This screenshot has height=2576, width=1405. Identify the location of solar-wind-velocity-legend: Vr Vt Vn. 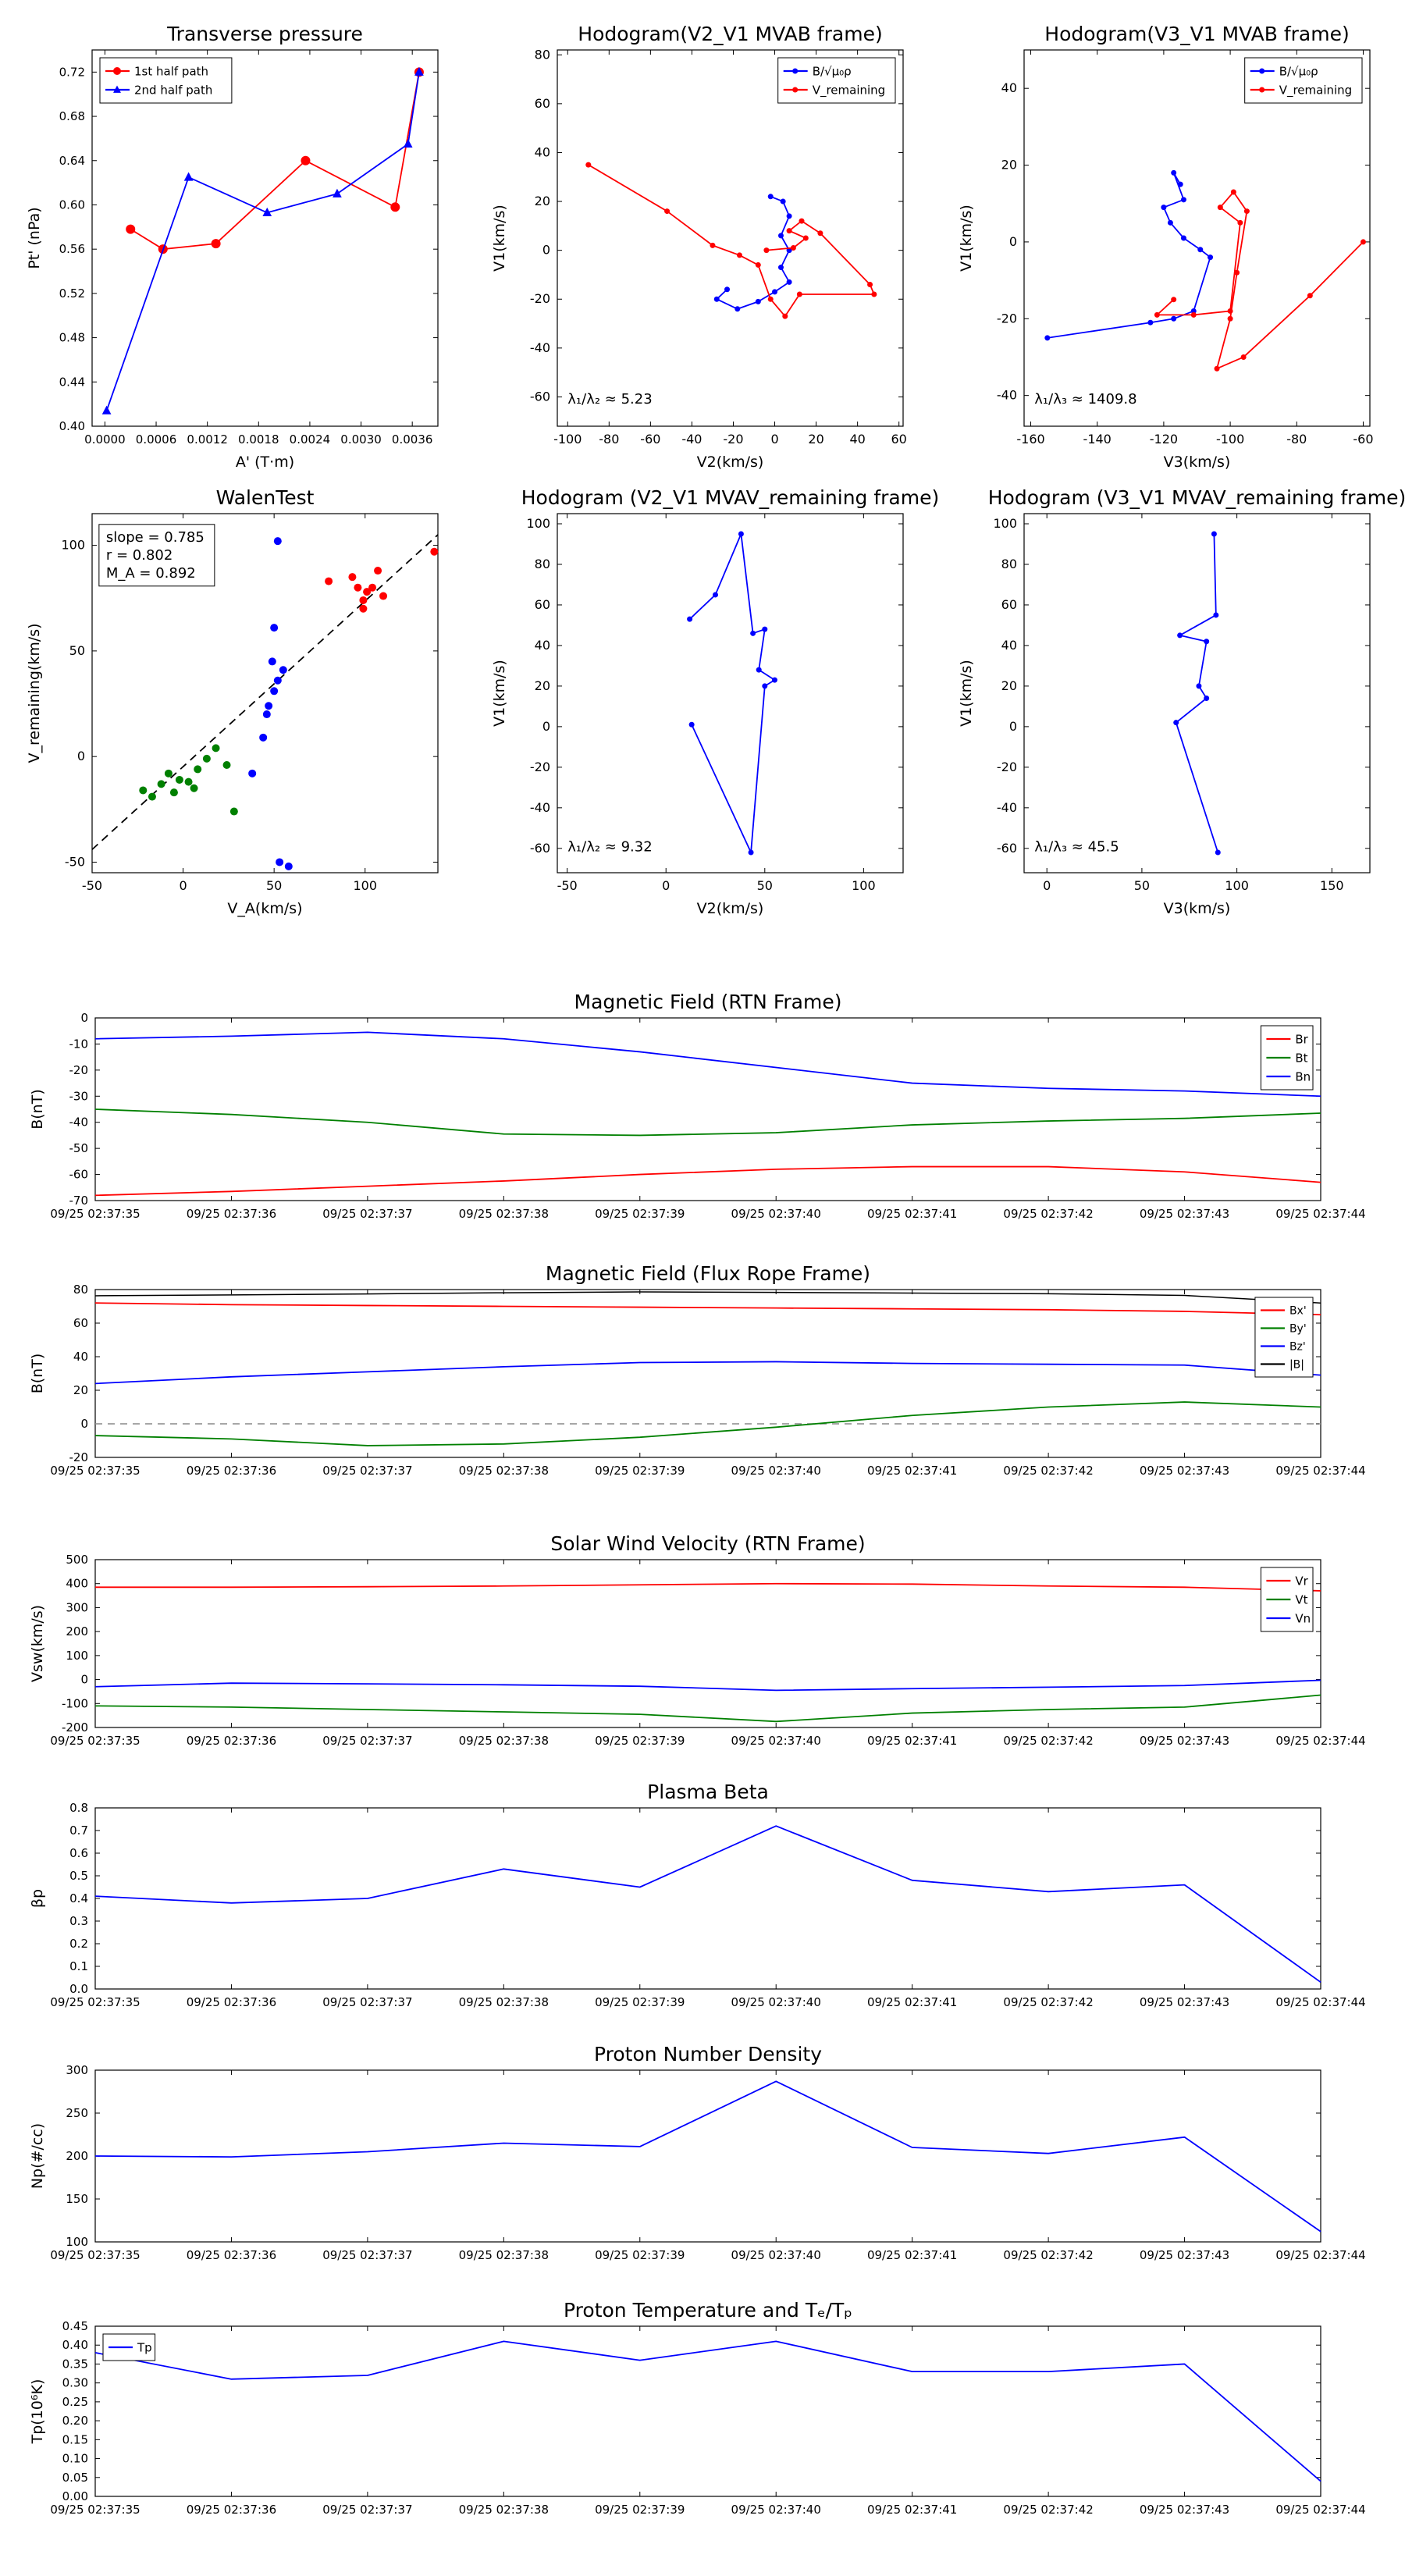
(1287, 1599).